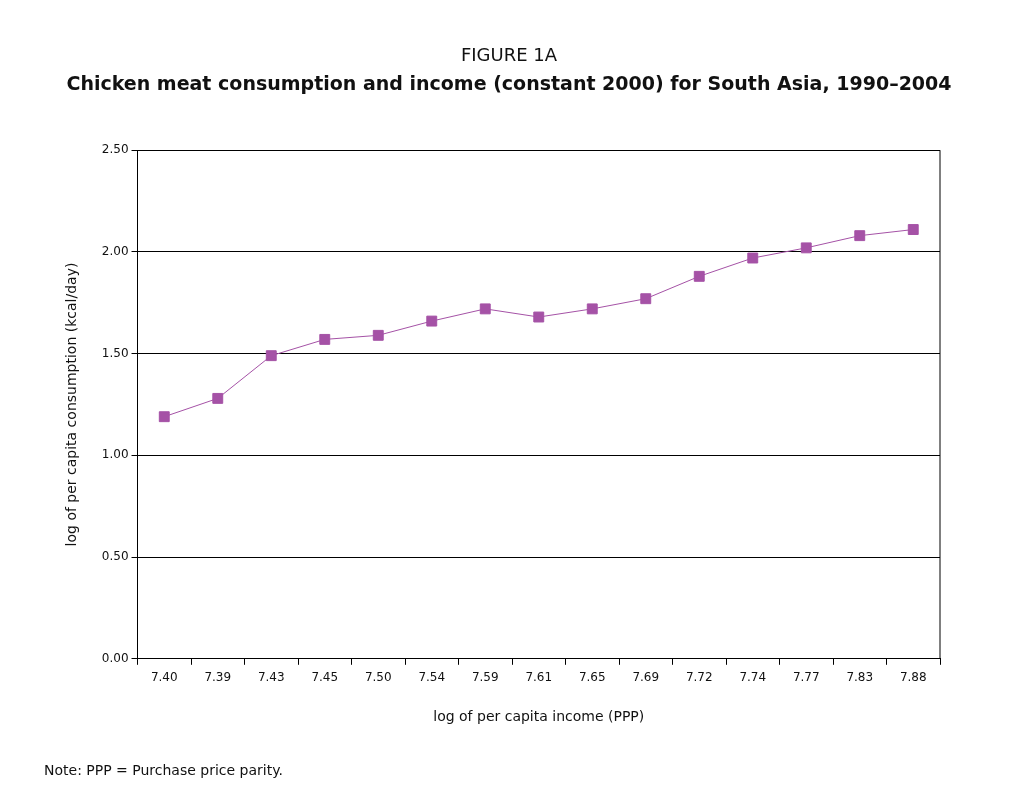 The height and width of the screenshot is (801, 1018). Describe the element at coordinates (115, 657) in the screenshot. I see `y-tick-label: 0.00` at that location.